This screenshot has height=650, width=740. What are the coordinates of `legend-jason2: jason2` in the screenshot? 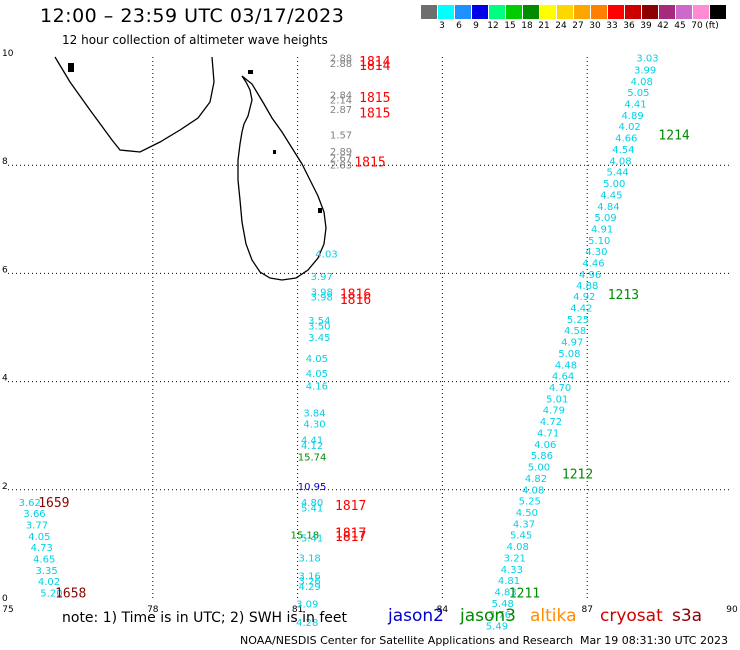 It's located at (416, 616).